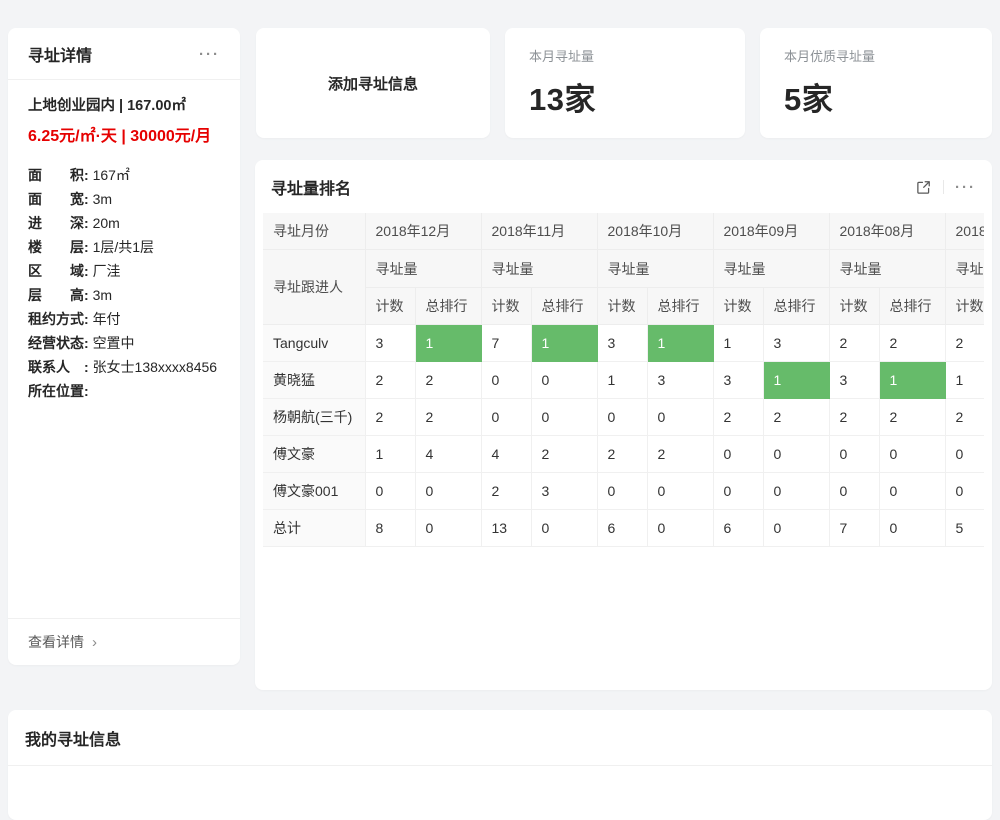 Image resolution: width=1000 pixels, height=820 pixels. What do you see at coordinates (107, 106) in the screenshot?
I see `property-location: 上地创业园内 | 167.00㎡` at bounding box center [107, 106].